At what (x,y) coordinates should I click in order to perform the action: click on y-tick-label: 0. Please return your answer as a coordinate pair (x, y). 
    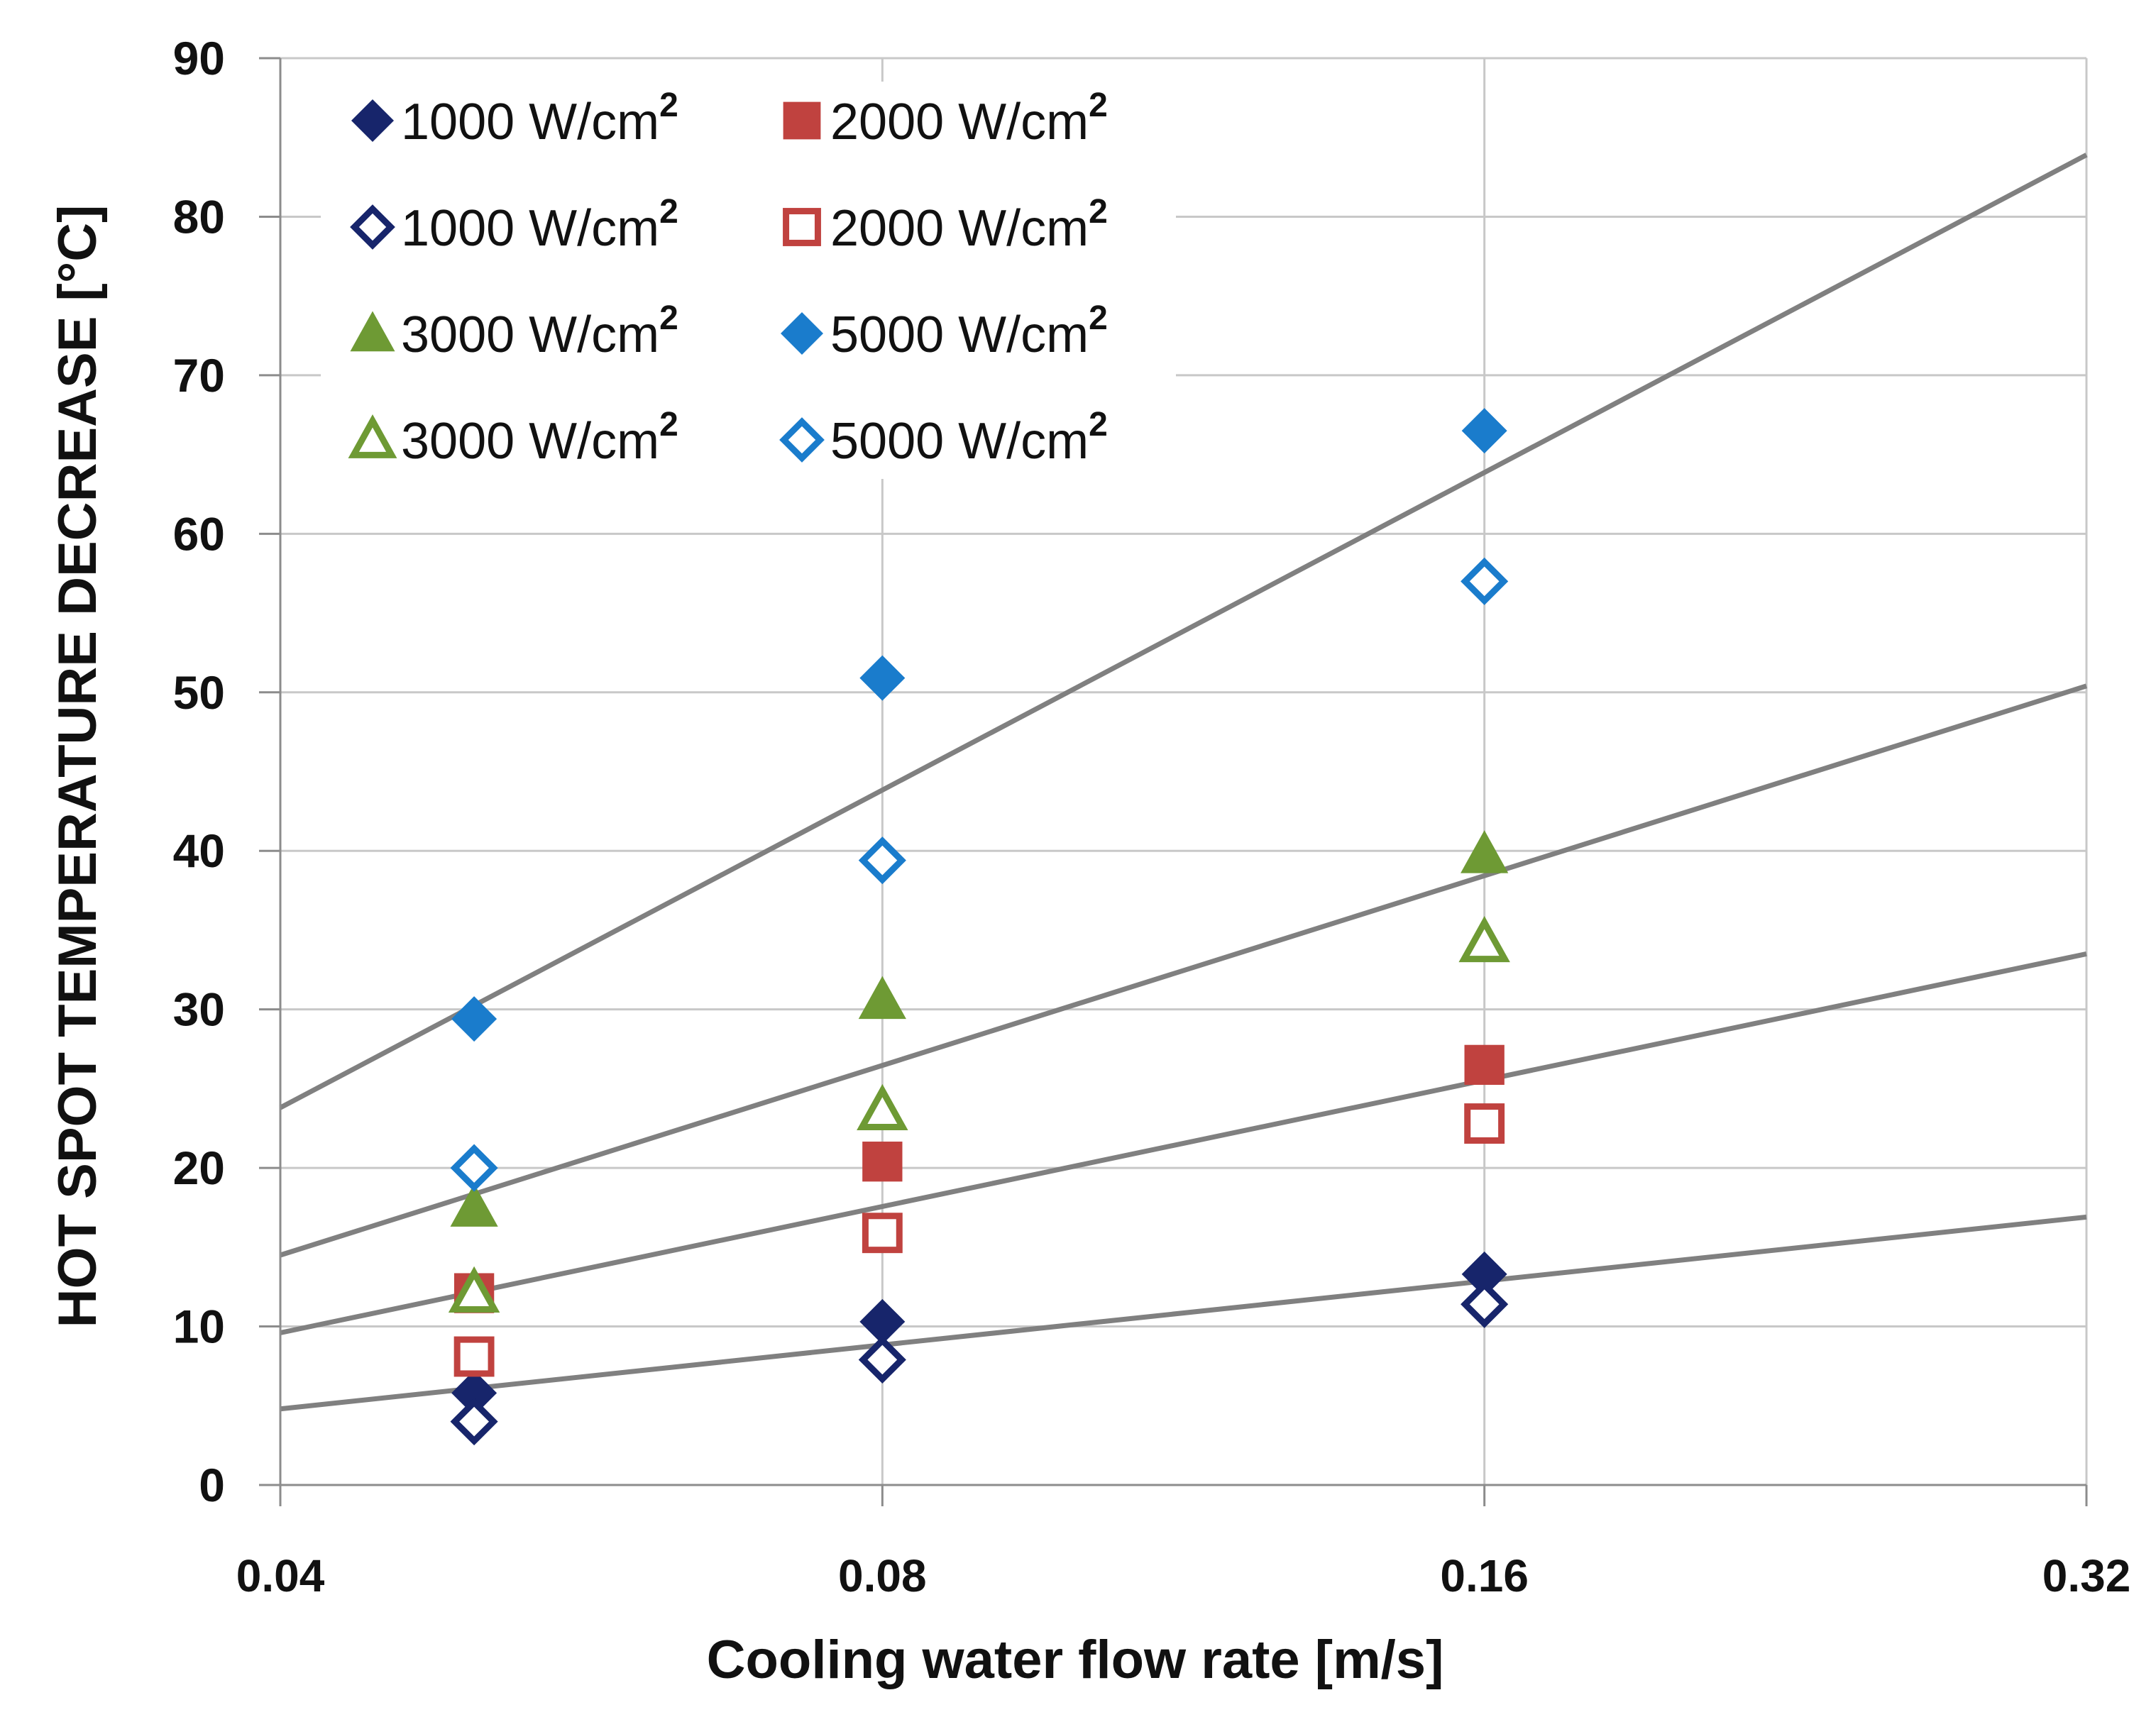
    Looking at the image, I should click on (212, 1485).